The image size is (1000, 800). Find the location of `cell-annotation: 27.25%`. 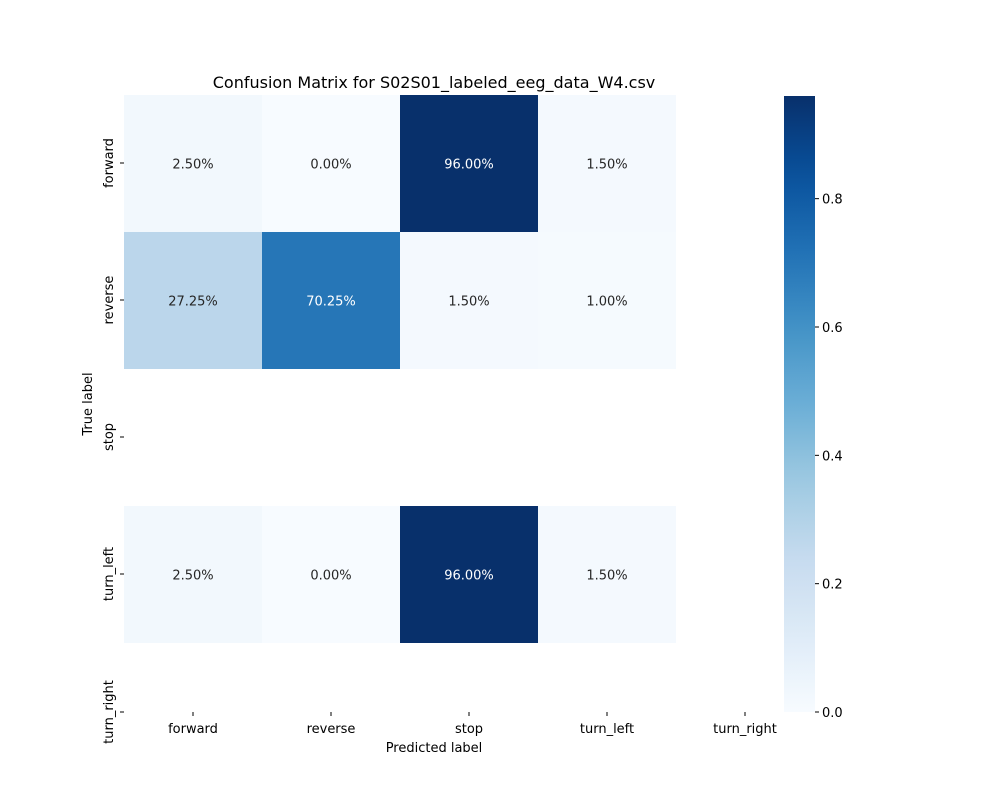

cell-annotation: 27.25% is located at coordinates (193, 302).